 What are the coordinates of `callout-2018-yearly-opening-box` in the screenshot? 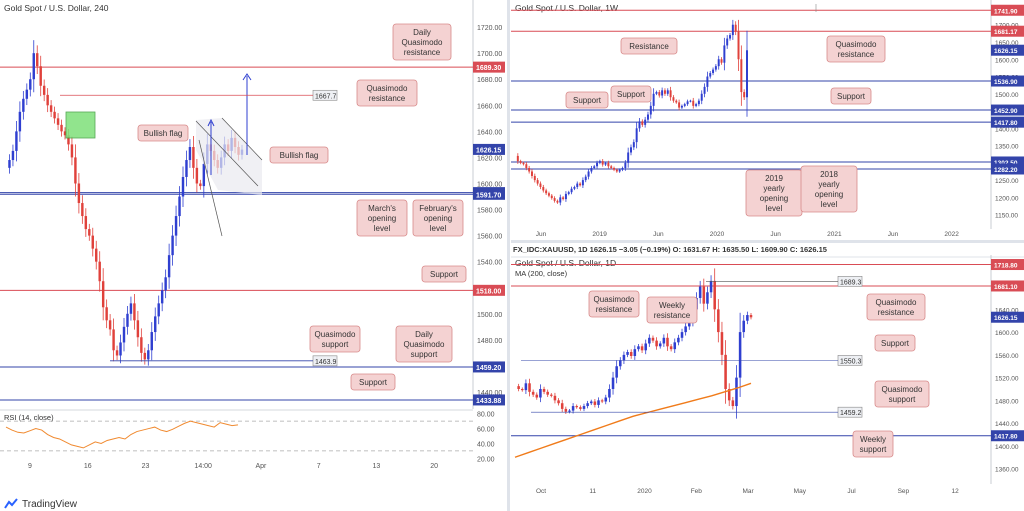 It's located at (829, 189).